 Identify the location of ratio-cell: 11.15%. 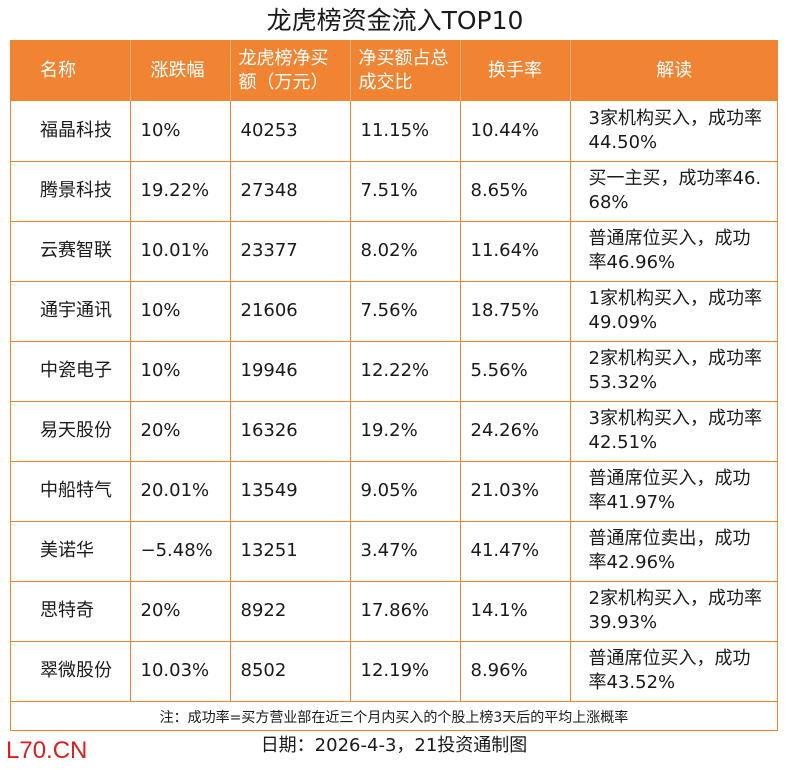
(405, 131).